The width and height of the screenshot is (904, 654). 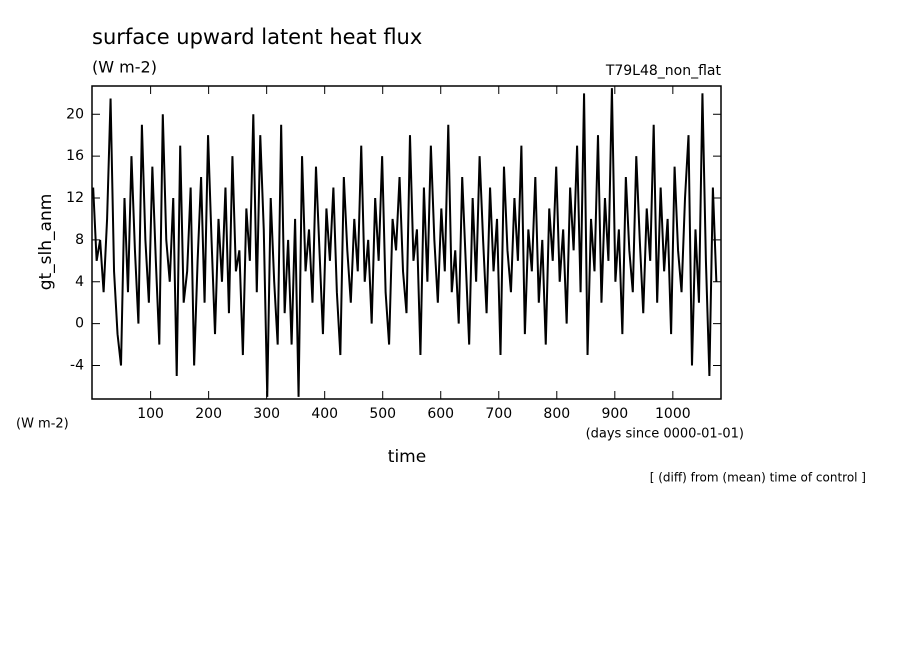 I want to click on x-tick-label: 400, so click(x=324, y=414).